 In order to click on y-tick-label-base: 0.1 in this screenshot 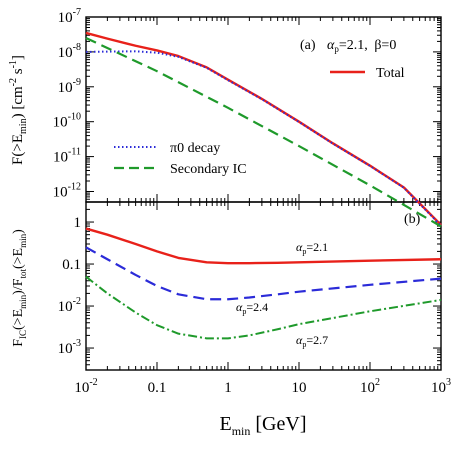, I will do `click(71, 265)`.